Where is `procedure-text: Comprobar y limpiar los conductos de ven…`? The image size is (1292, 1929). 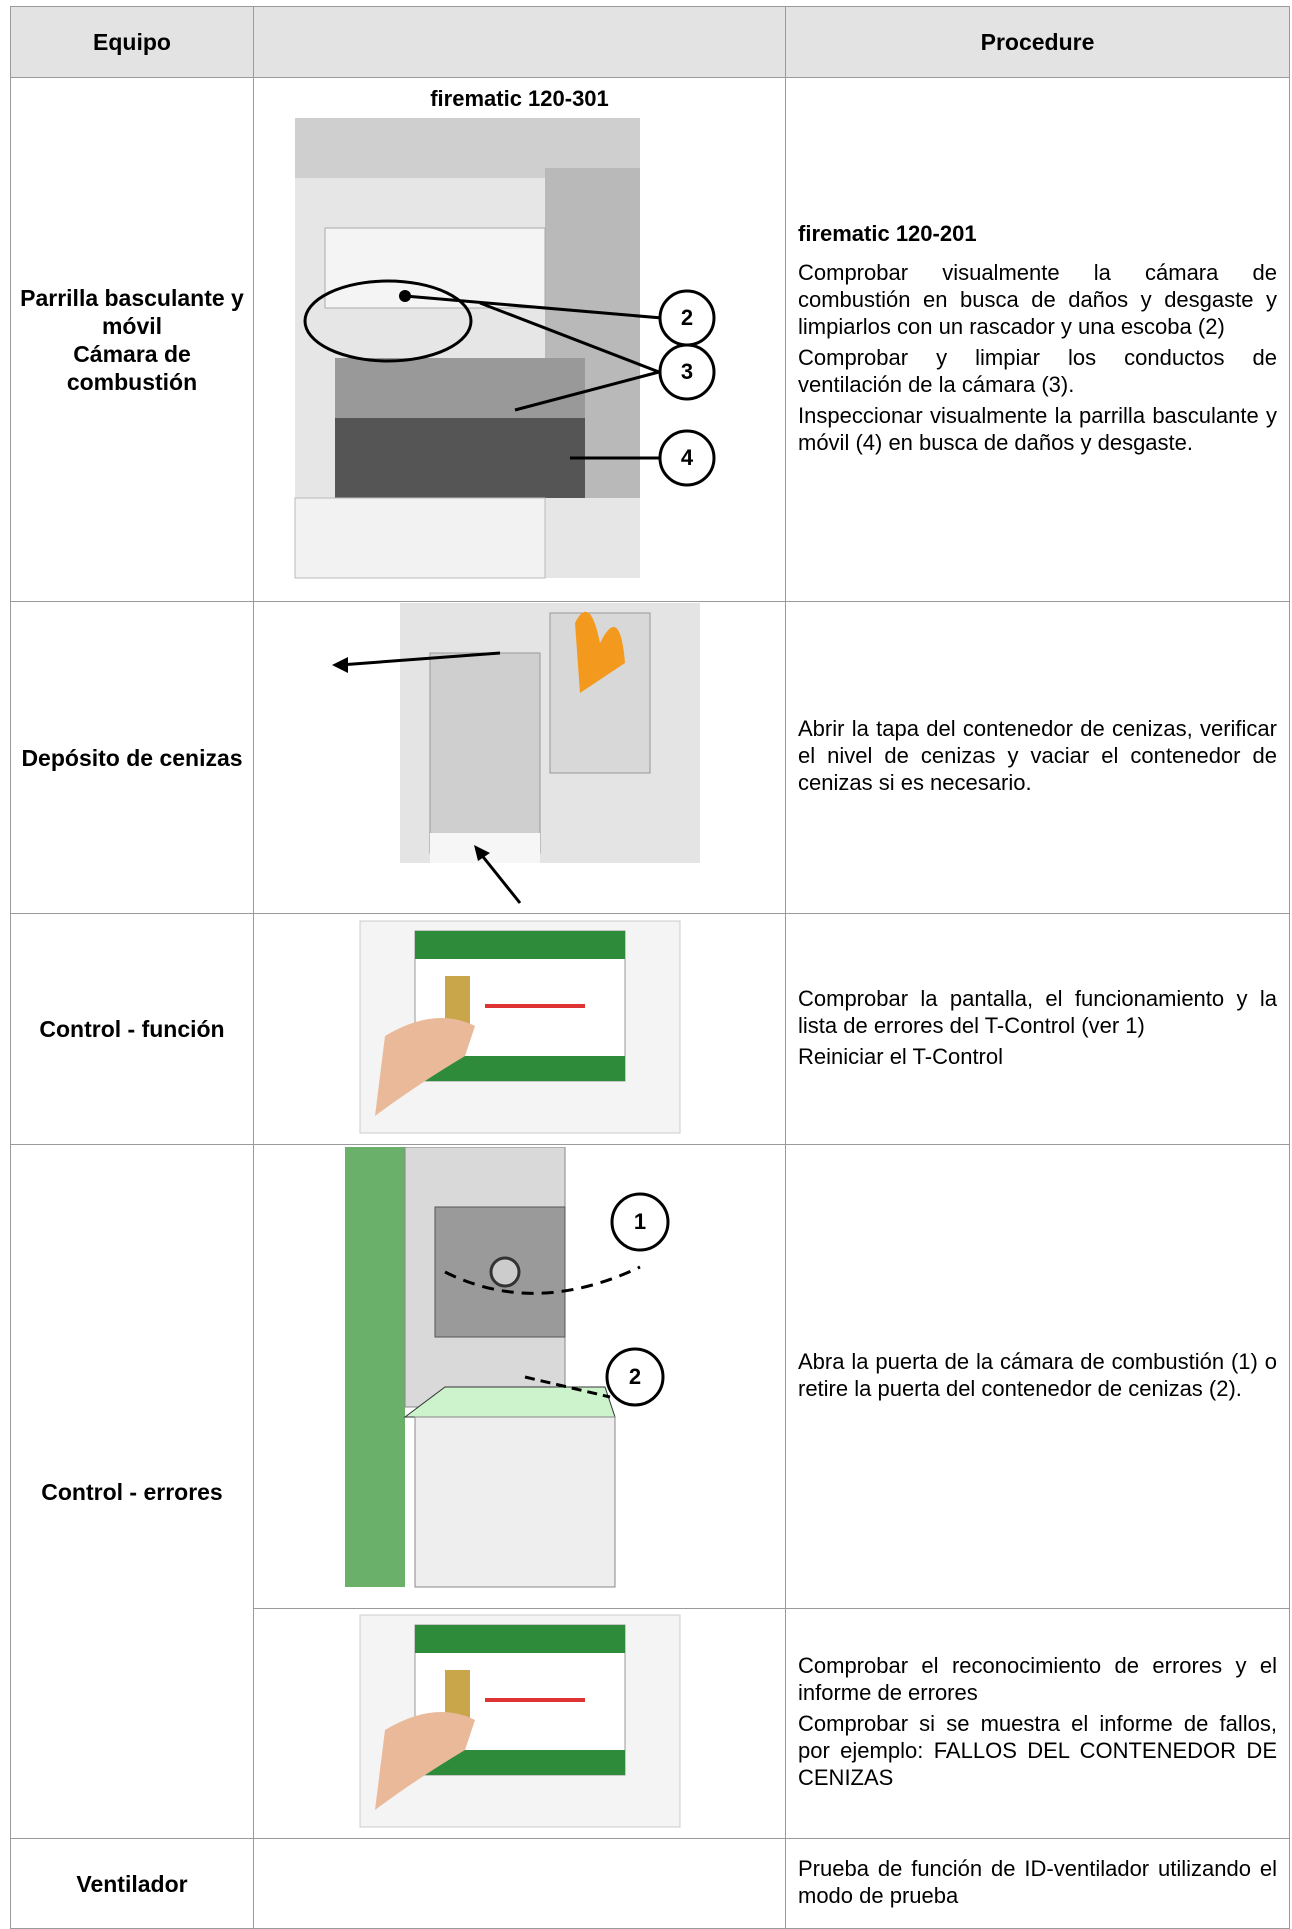 procedure-text: Comprobar y limpiar los conductos de ven… is located at coordinates (1037, 370).